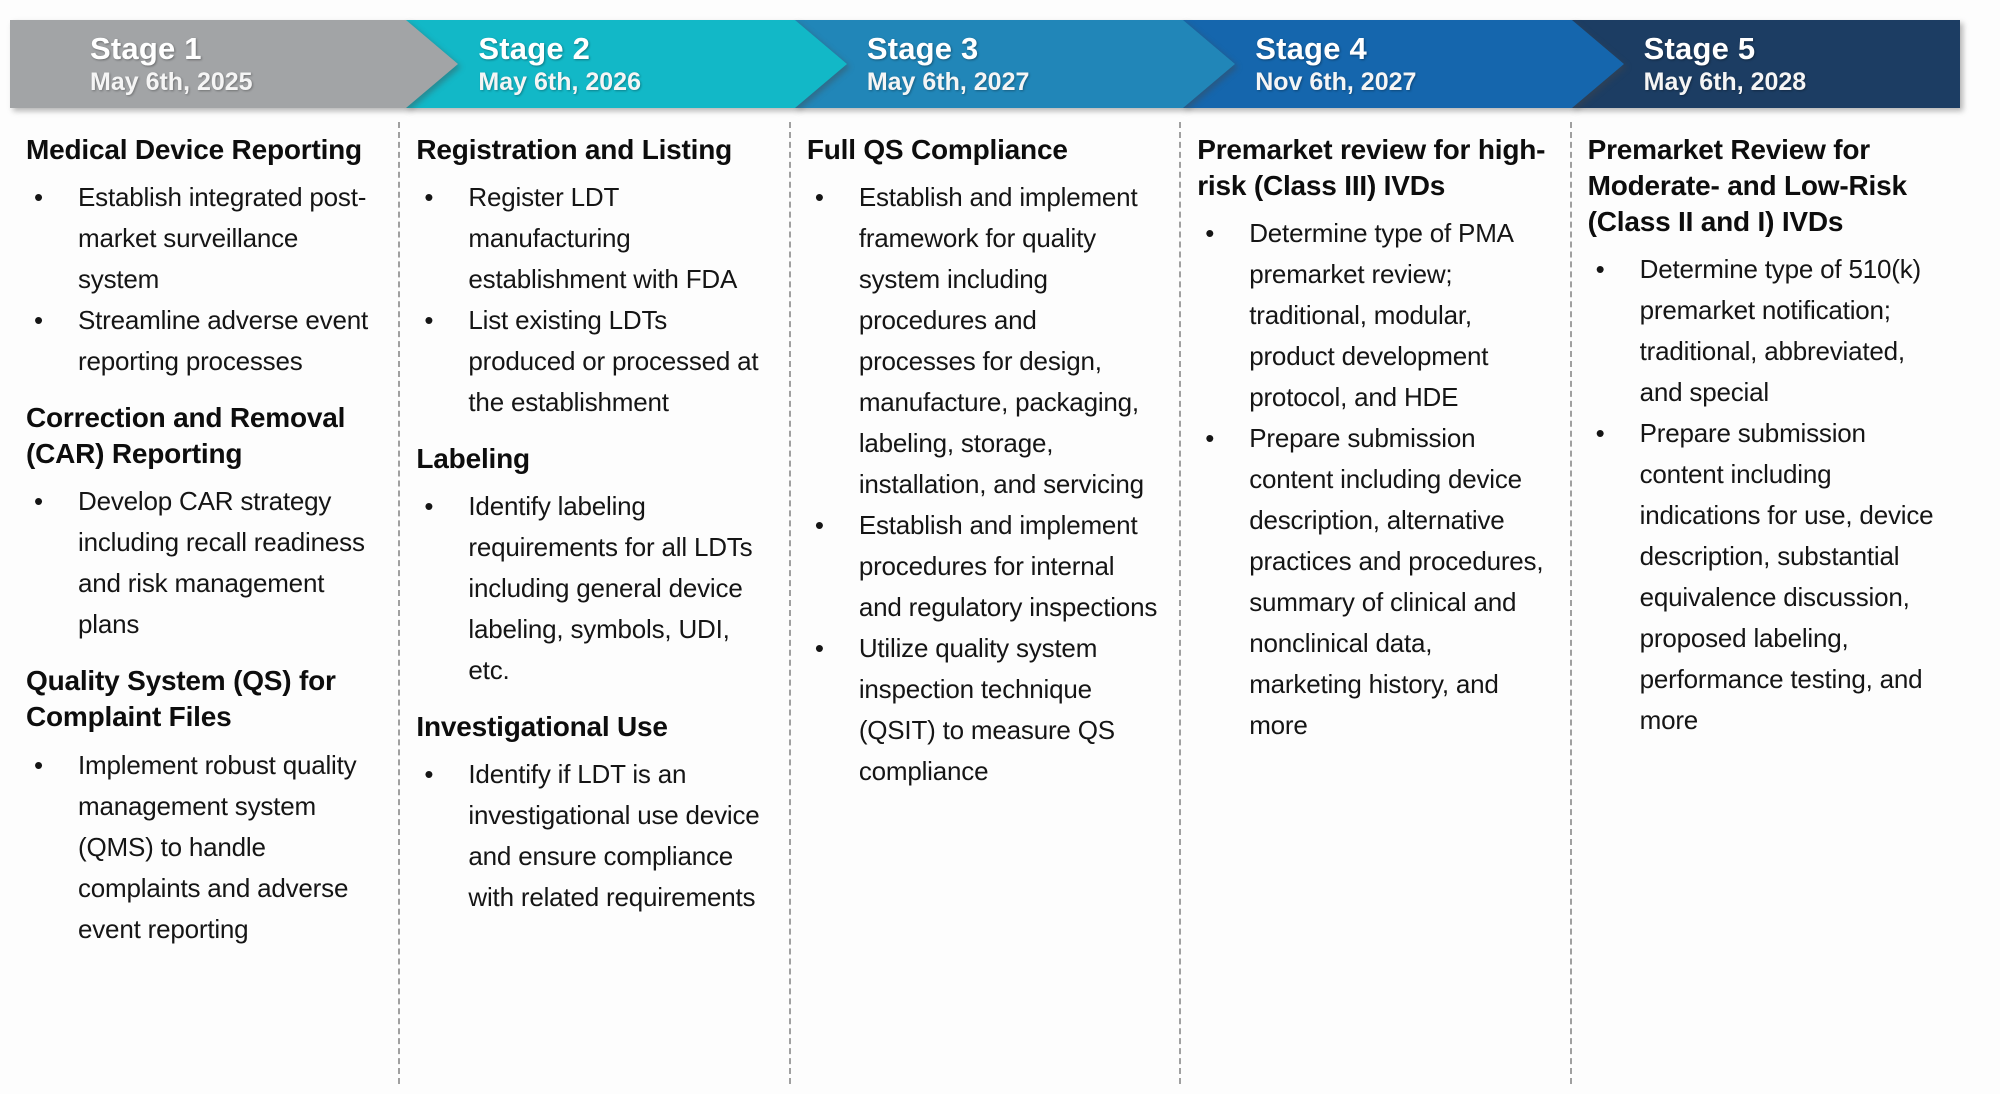 This screenshot has width=2000, height=1094. I want to click on stage-name: Stage 1, so click(146, 49).